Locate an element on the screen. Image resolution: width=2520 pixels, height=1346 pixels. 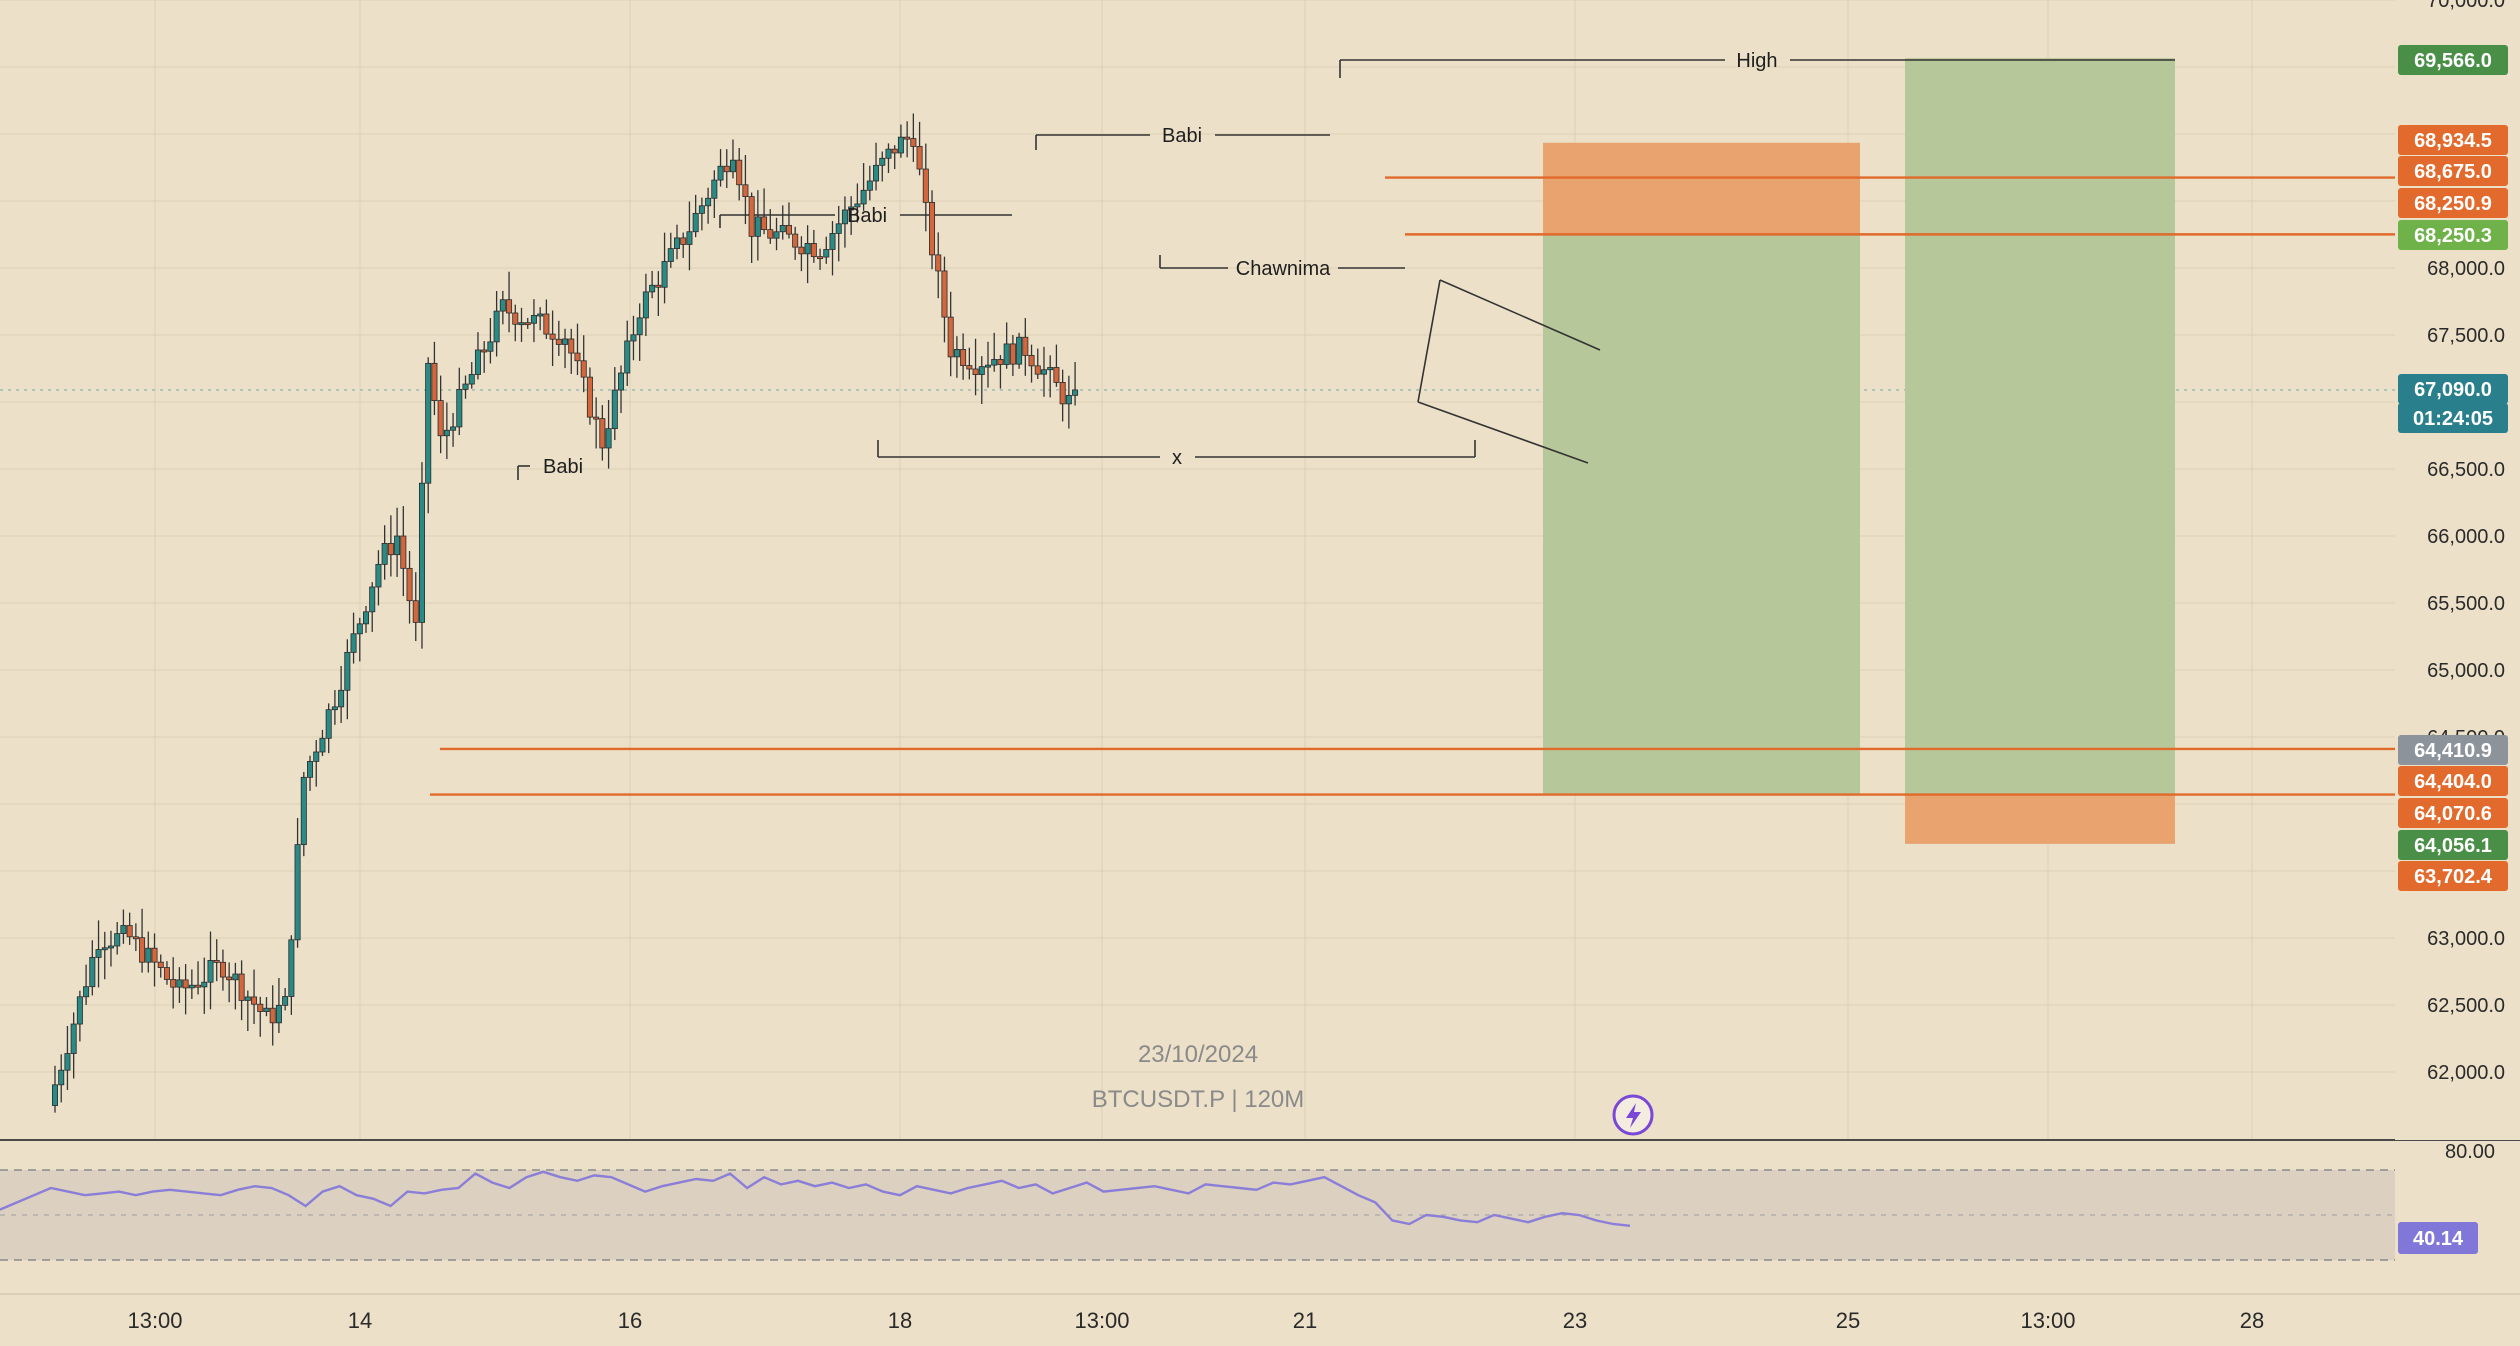
rsi-pane: 80.00 40.14 is located at coordinates (1247, 1201).